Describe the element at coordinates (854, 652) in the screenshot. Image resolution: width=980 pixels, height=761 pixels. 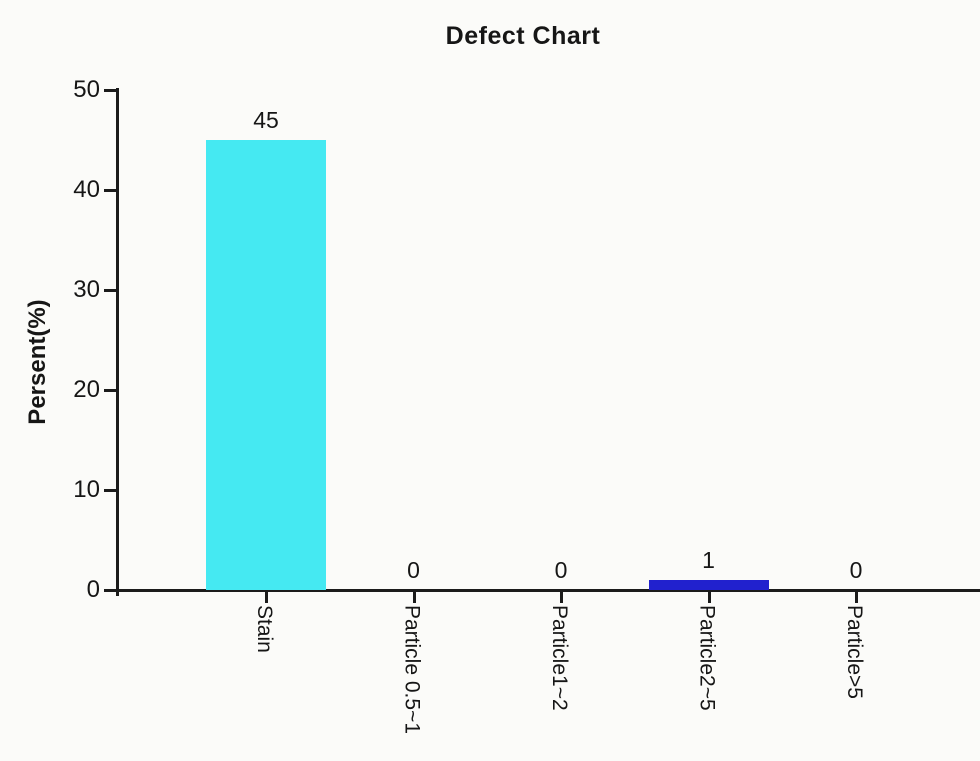
I see `category-label: Particle>5` at that location.